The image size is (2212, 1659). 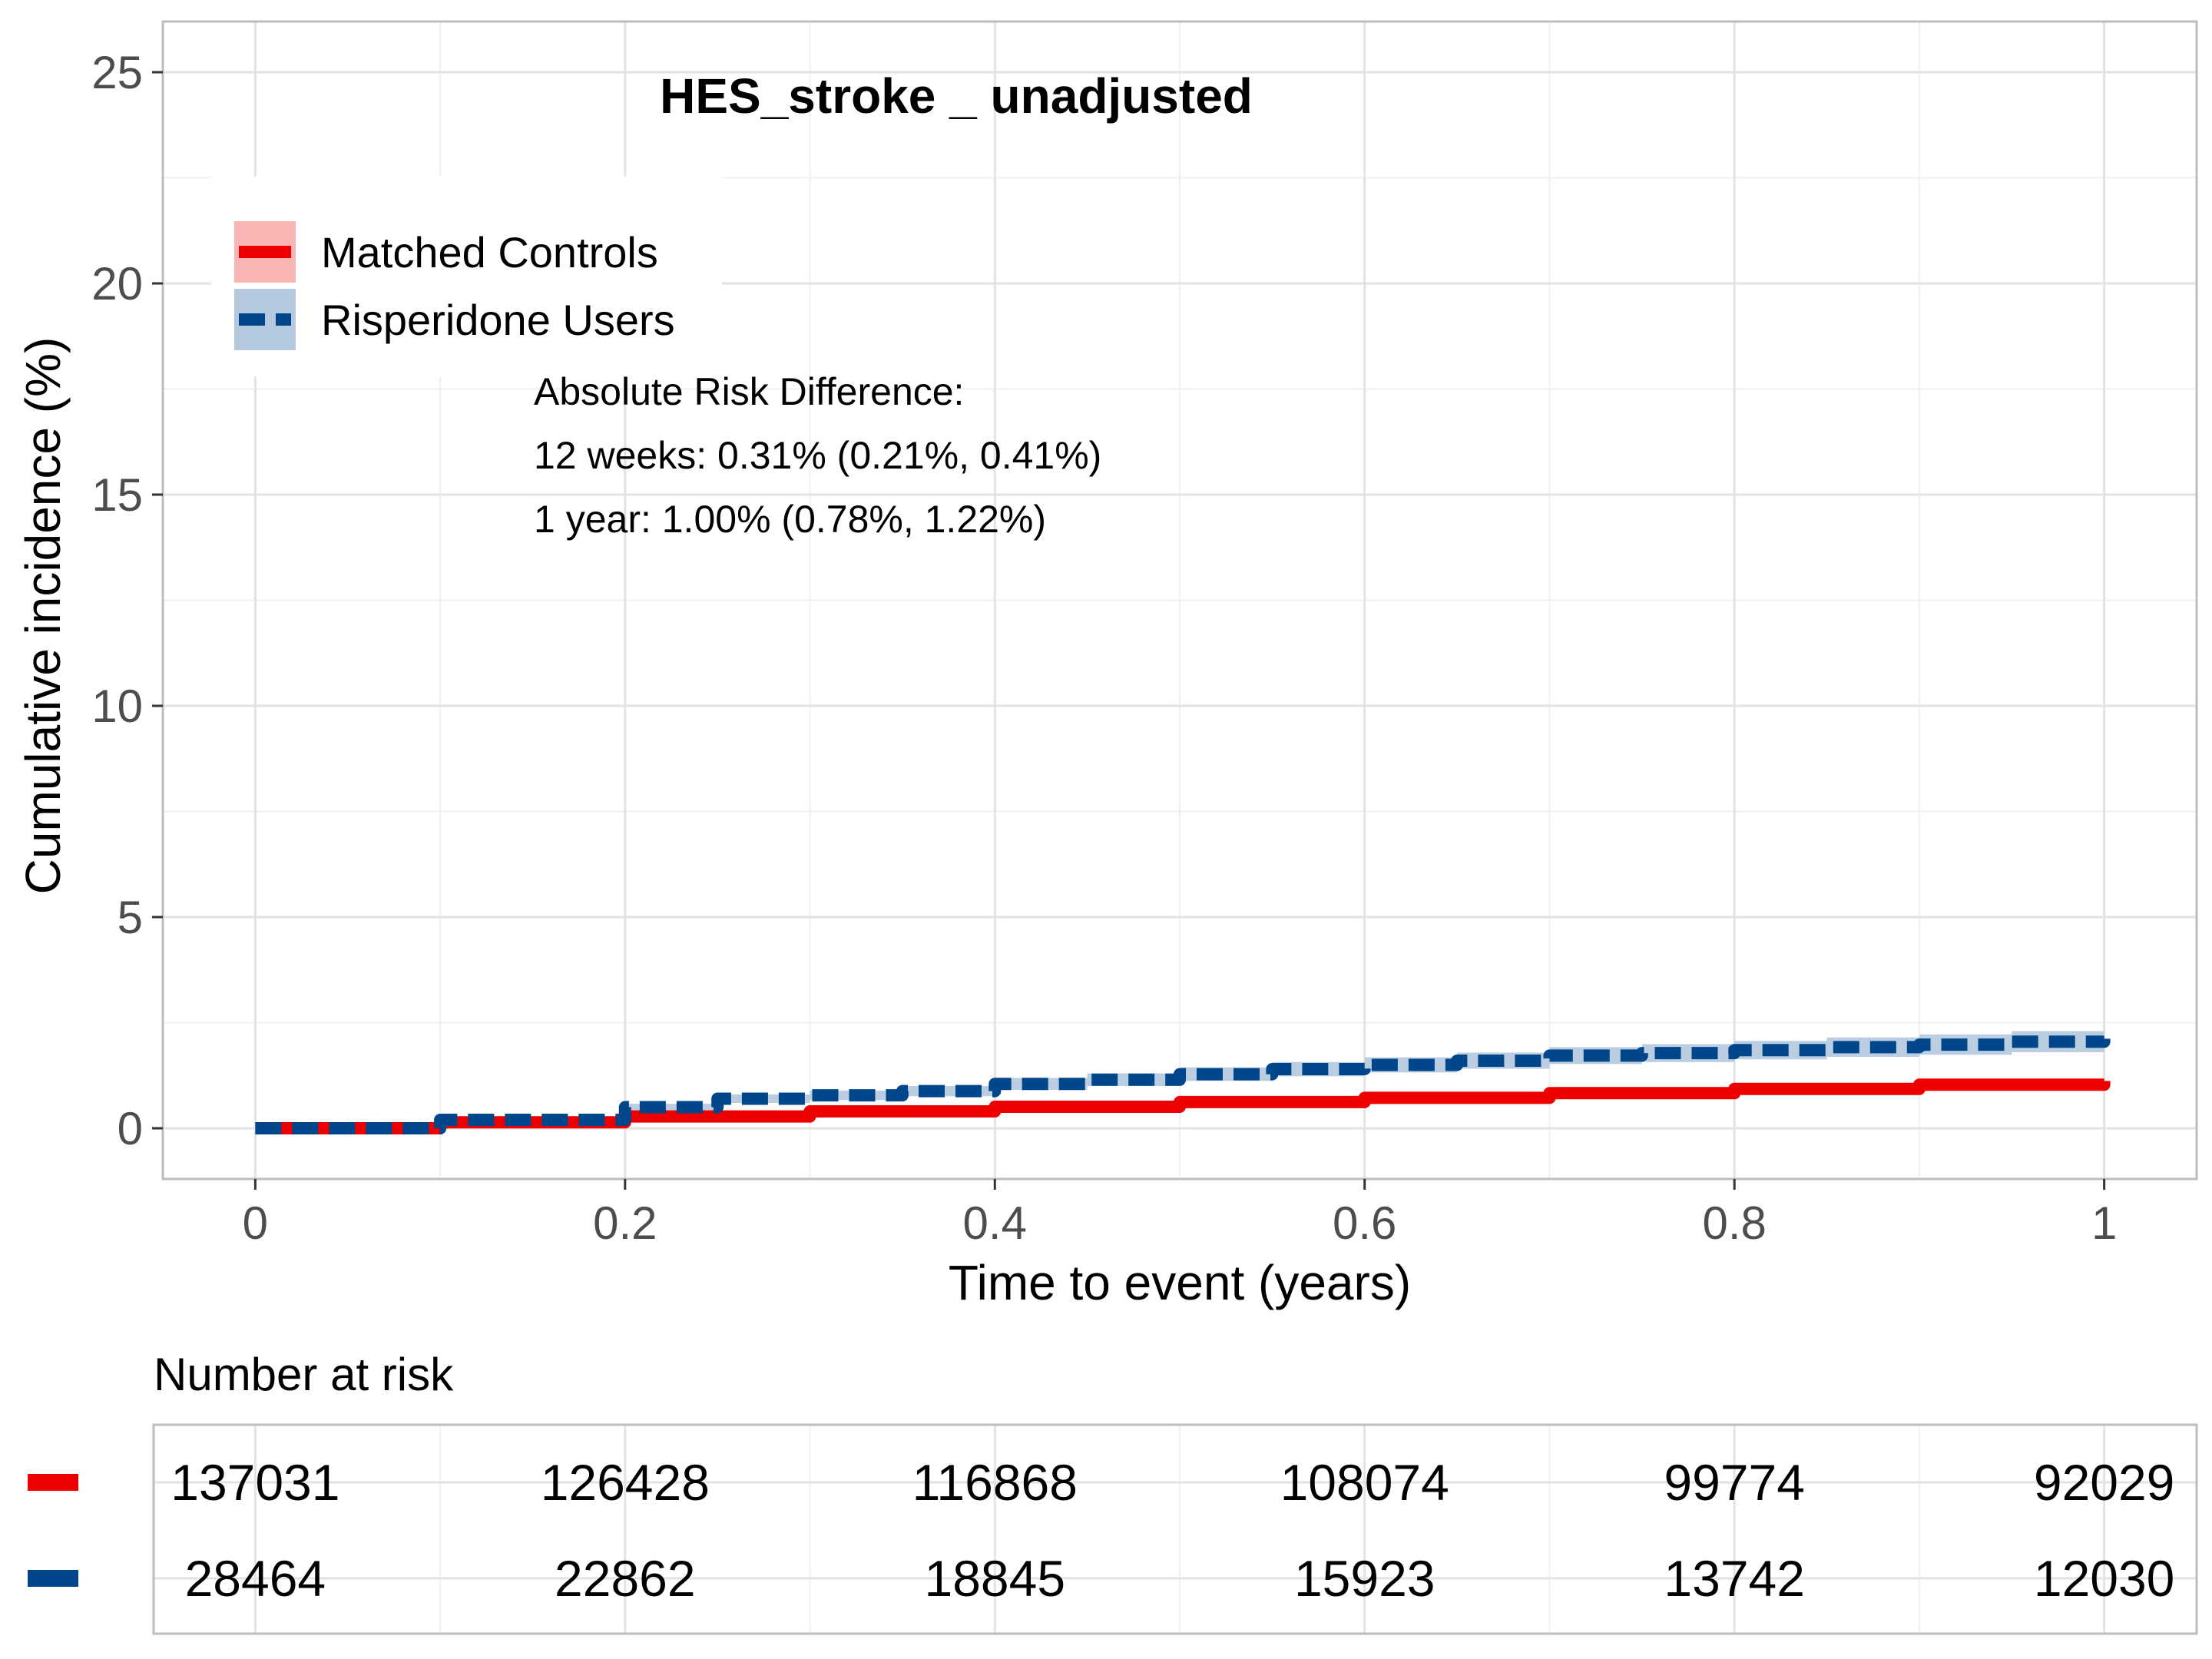 I want to click on legend: Matched Controls Risperidone Users, so click(x=466, y=276).